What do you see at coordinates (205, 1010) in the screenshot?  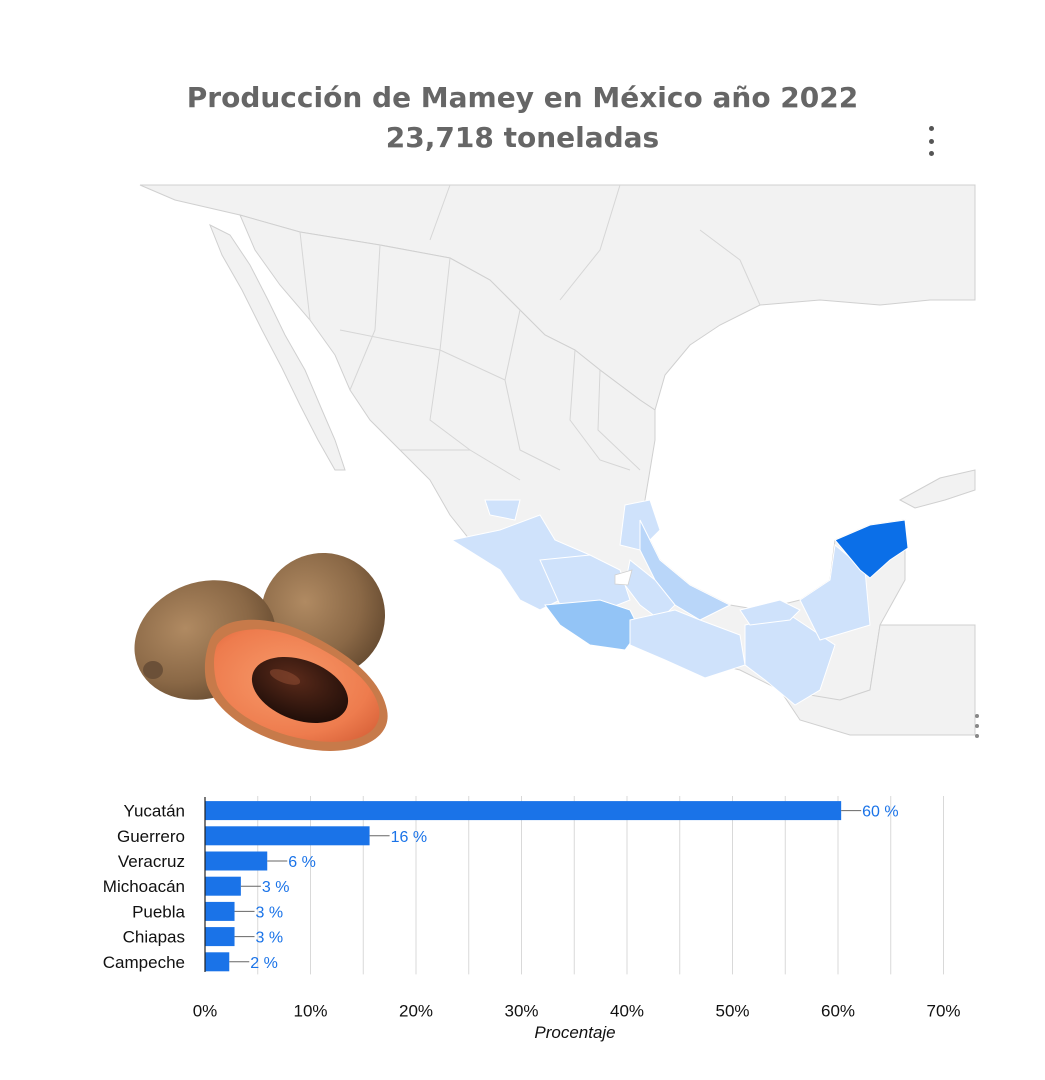 I see `x-tick-label: 0%` at bounding box center [205, 1010].